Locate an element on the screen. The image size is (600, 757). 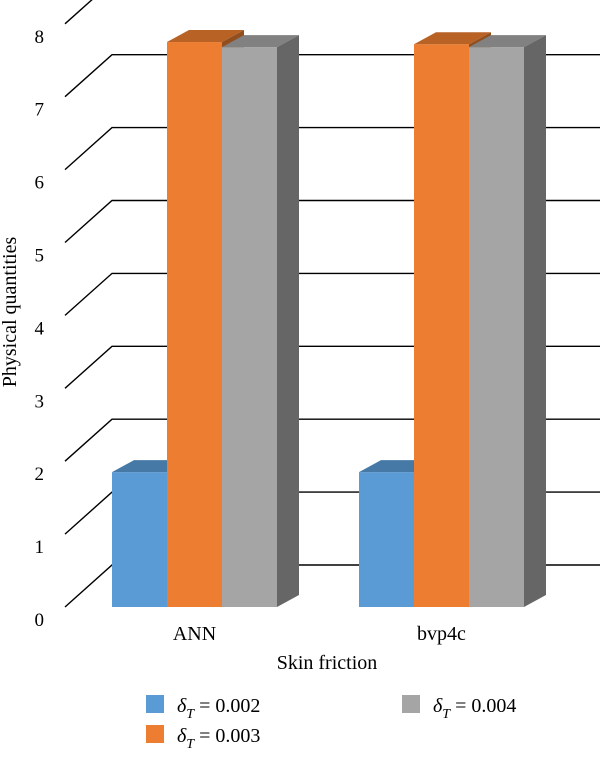
gridline is located at coordinates (78, 12).